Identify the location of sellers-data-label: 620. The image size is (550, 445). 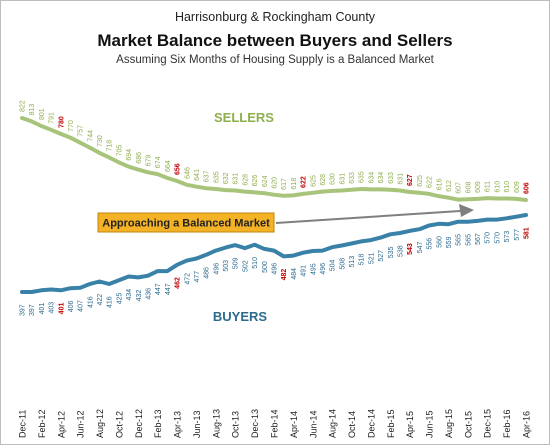
(275, 183).